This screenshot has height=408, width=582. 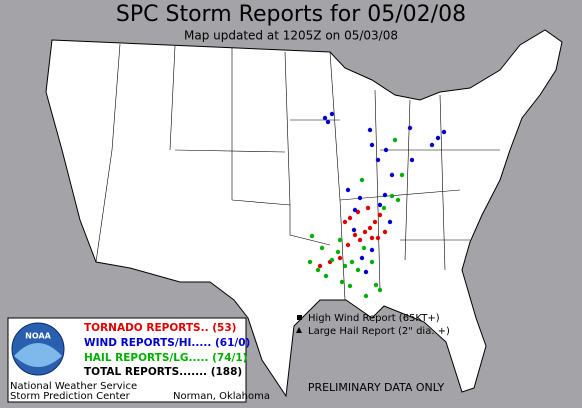 I want to click on wind-key-symbol, so click(x=299, y=317).